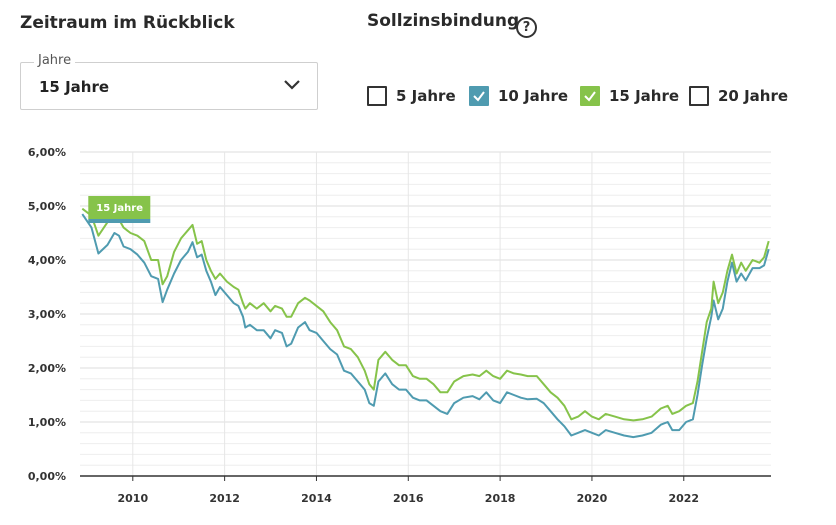 Image resolution: width=836 pixels, height=525 pixels. Describe the element at coordinates (74, 87) in the screenshot. I see `period-select-value: 15 Jahre` at that location.